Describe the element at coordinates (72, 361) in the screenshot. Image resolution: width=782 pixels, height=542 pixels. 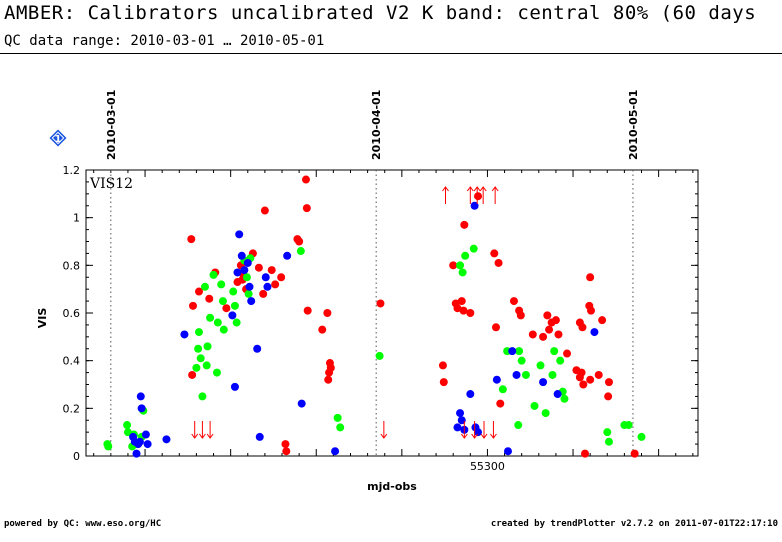
I see `y-tick-label: 0.4` at that location.